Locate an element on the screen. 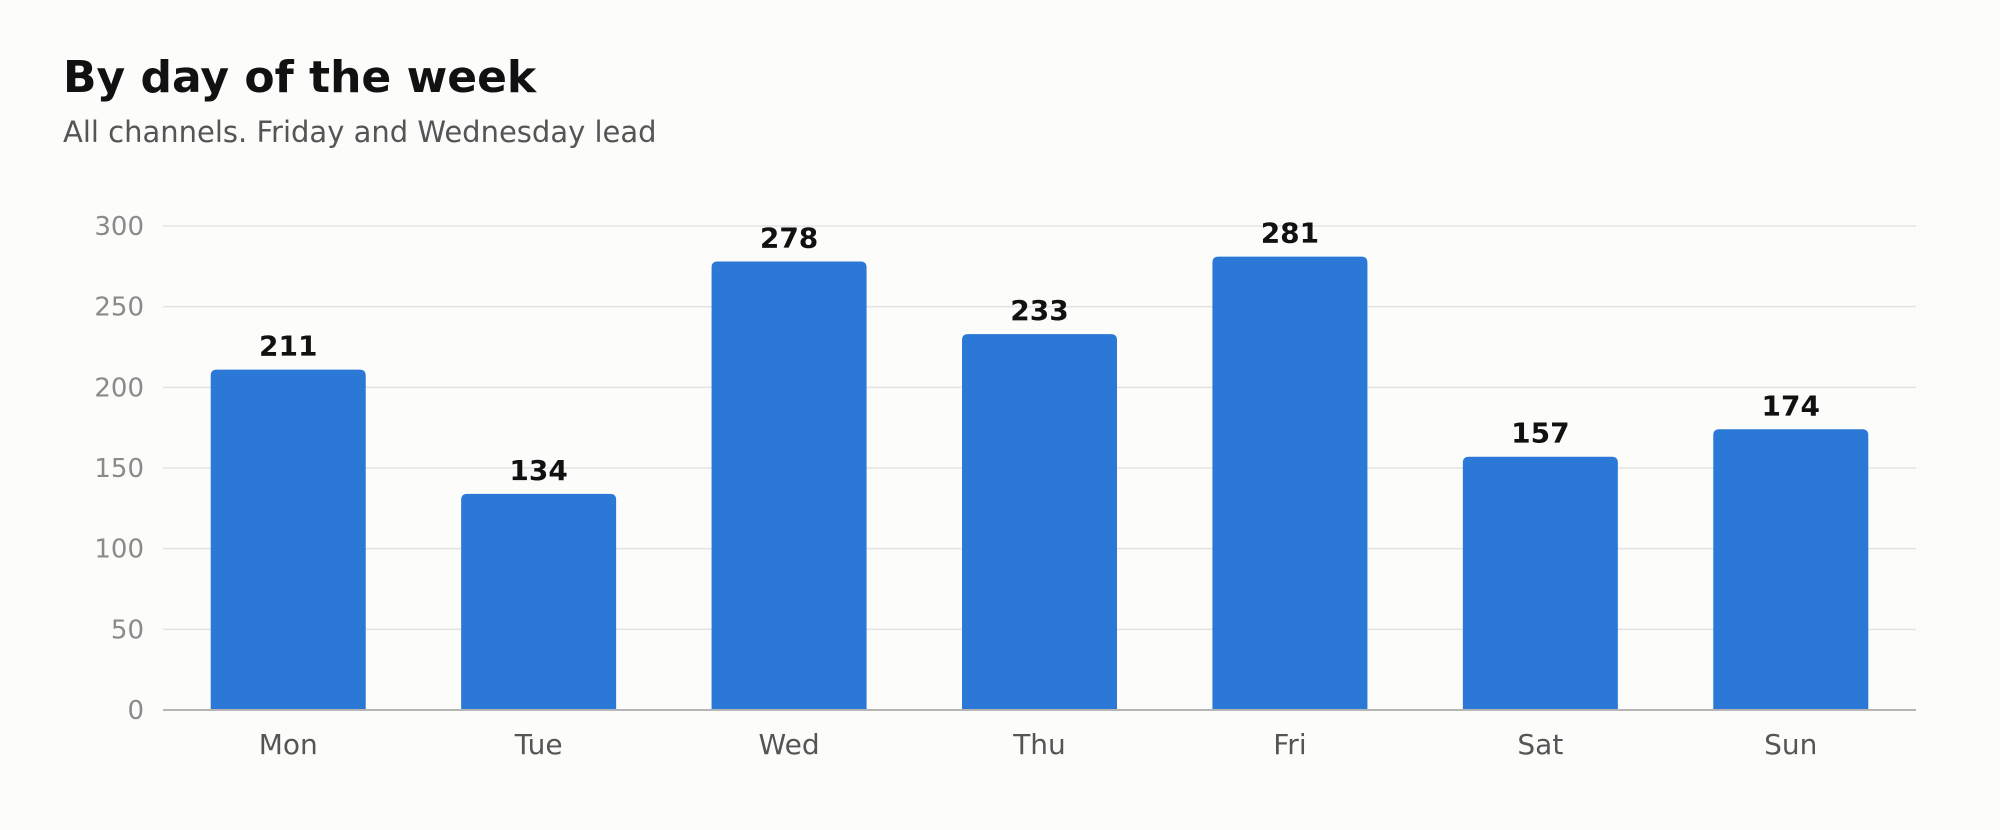 The image size is (2000, 830). x-tick-label: Wed is located at coordinates (789, 744).